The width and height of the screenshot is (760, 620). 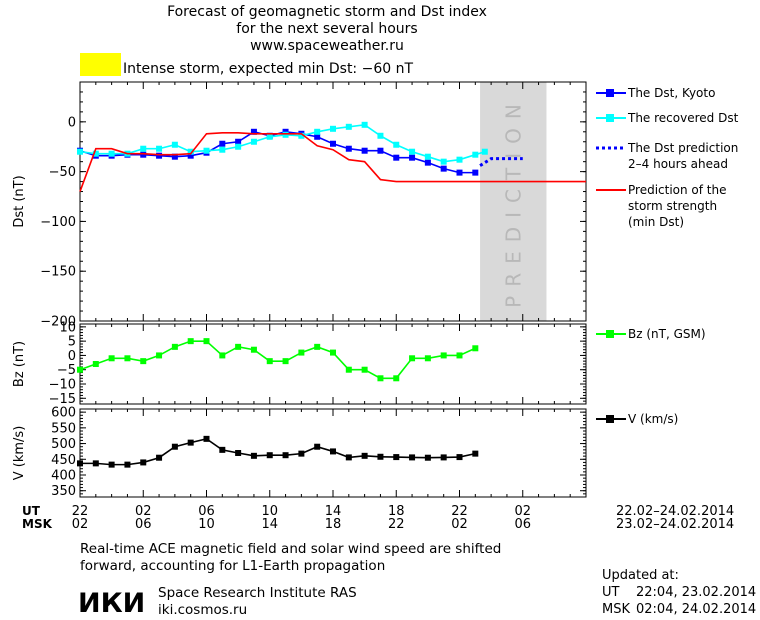 What do you see at coordinates (63, 491) in the screenshot?
I see `y-tick-label: 350` at bounding box center [63, 491].